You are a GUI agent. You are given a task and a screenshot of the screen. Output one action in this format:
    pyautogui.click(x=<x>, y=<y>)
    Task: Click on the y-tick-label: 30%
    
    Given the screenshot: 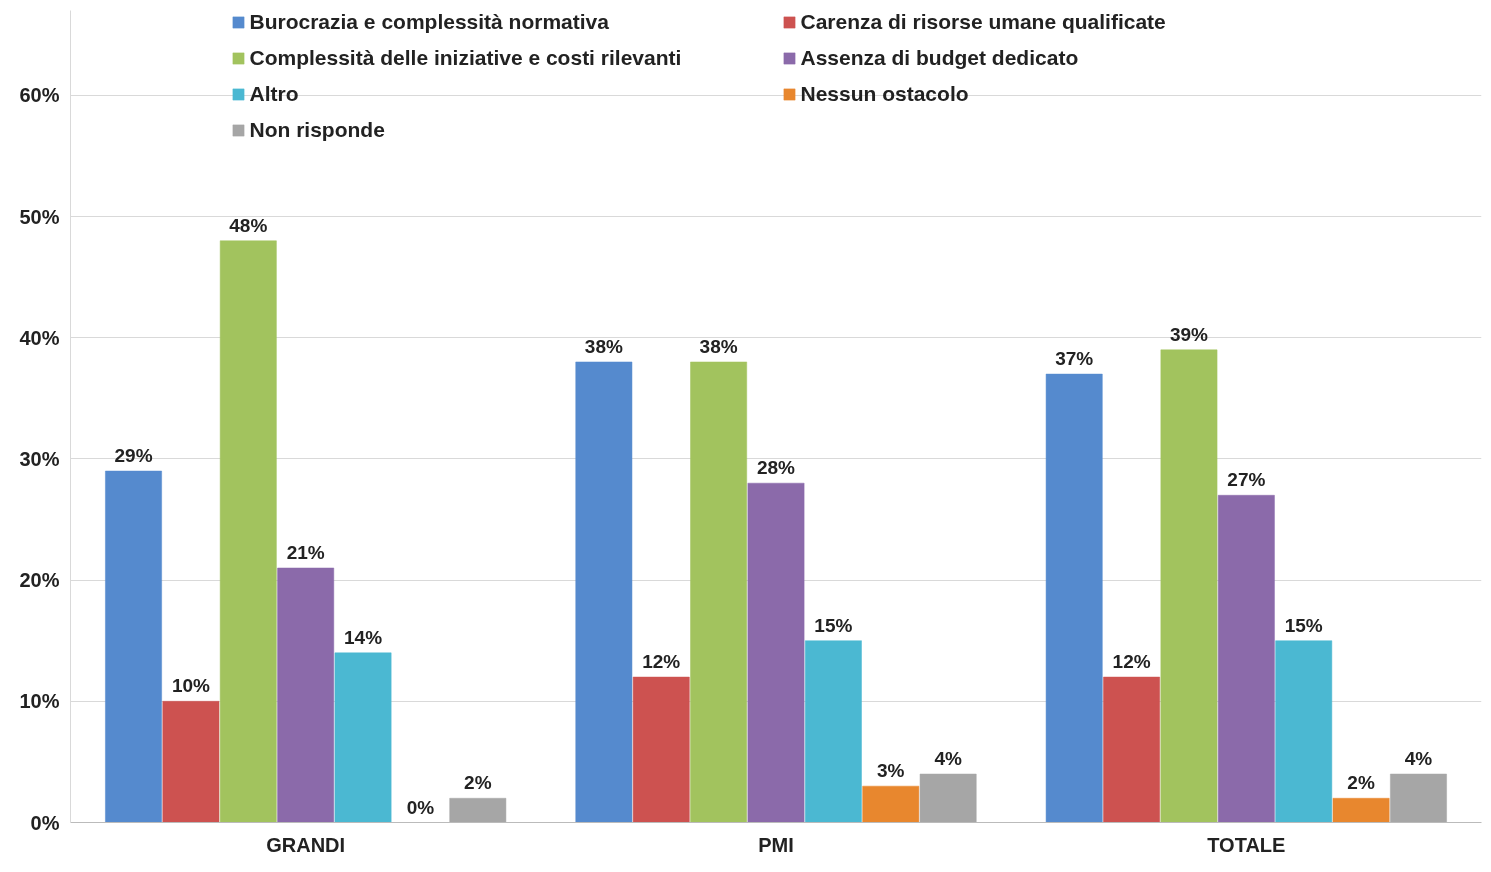 What is the action you would take?
    pyautogui.click(x=39, y=458)
    